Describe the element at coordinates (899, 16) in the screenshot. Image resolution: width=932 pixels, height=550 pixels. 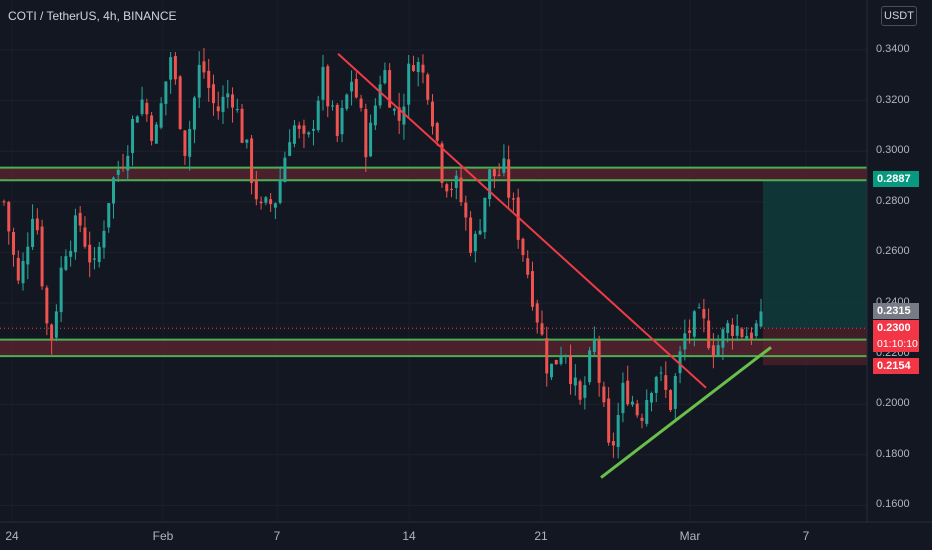
I see `currency-button: USDT` at that location.